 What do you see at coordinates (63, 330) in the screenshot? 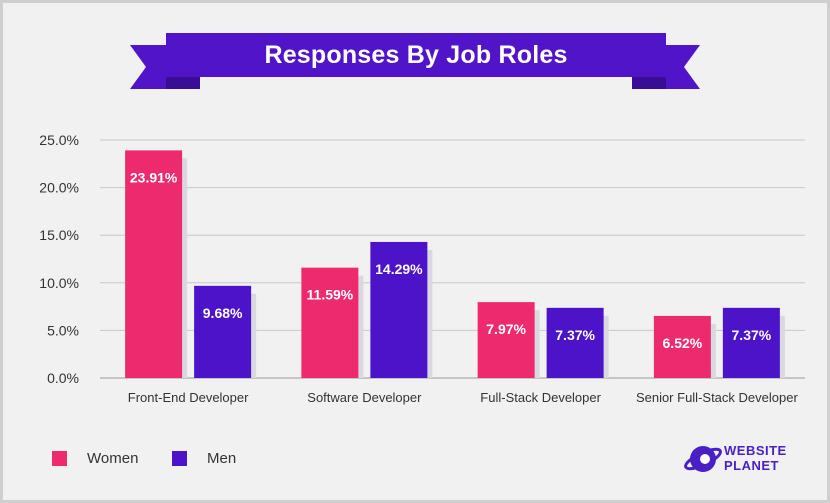
I see `y-tick-label: 5.0%` at bounding box center [63, 330].